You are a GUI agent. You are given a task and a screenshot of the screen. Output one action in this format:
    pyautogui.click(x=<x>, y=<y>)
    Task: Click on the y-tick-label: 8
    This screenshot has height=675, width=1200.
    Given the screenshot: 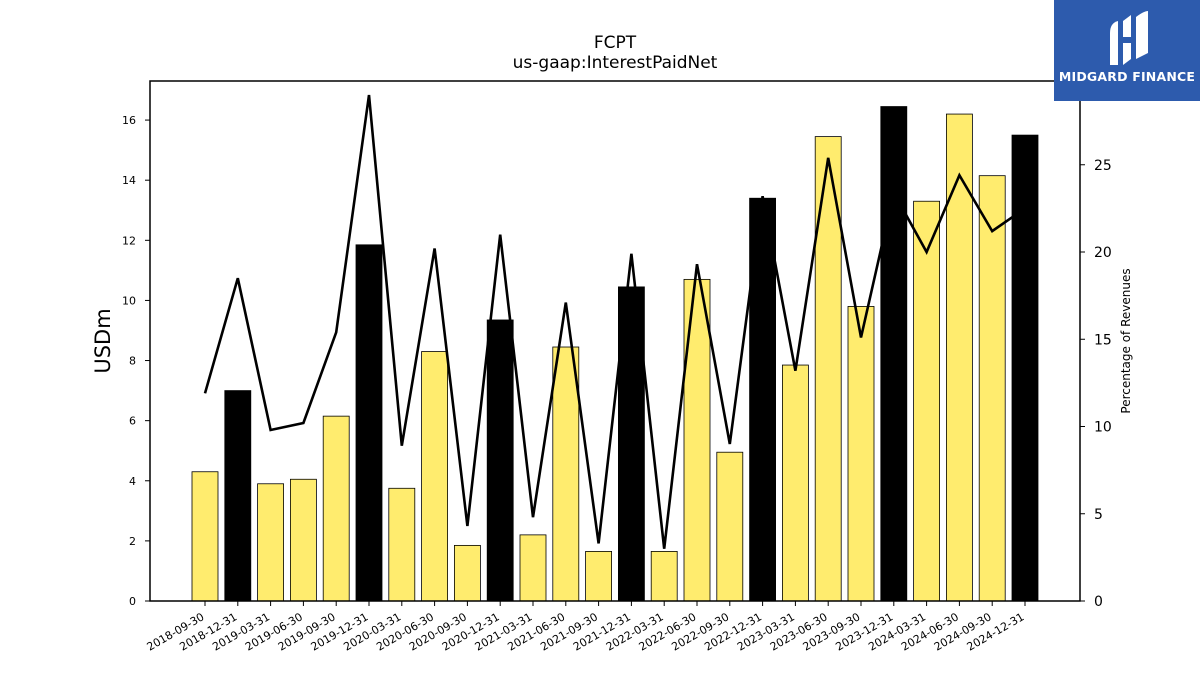 What is the action you would take?
    pyautogui.click(x=132, y=361)
    